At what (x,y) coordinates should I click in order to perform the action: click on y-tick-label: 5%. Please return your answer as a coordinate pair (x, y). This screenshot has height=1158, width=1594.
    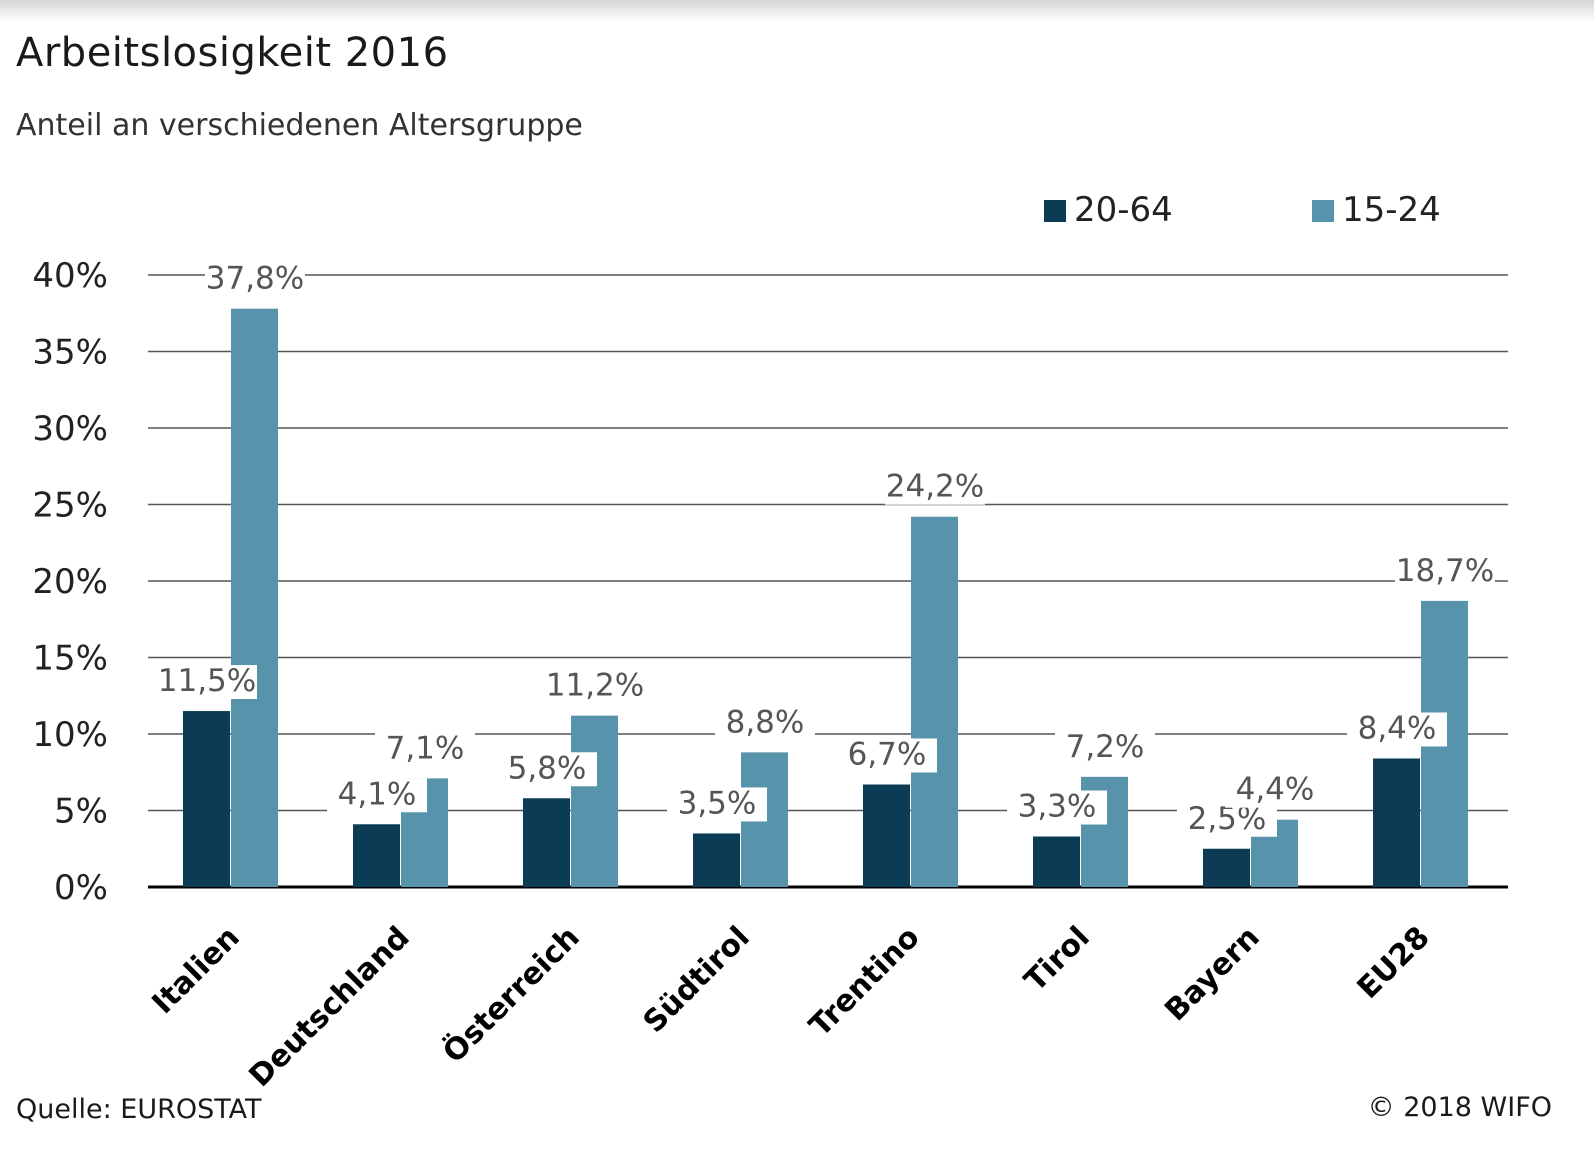
    Looking at the image, I should click on (81, 812).